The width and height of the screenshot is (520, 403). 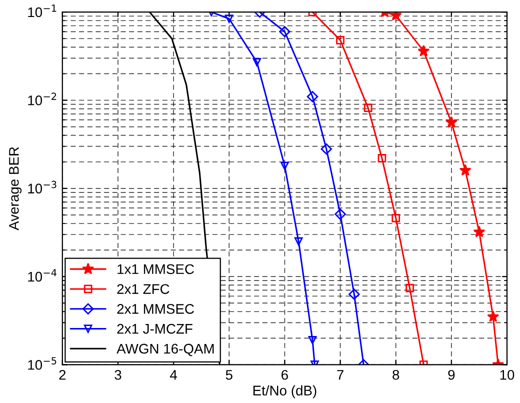 I want to click on x-tick-label: 9, so click(x=451, y=375).